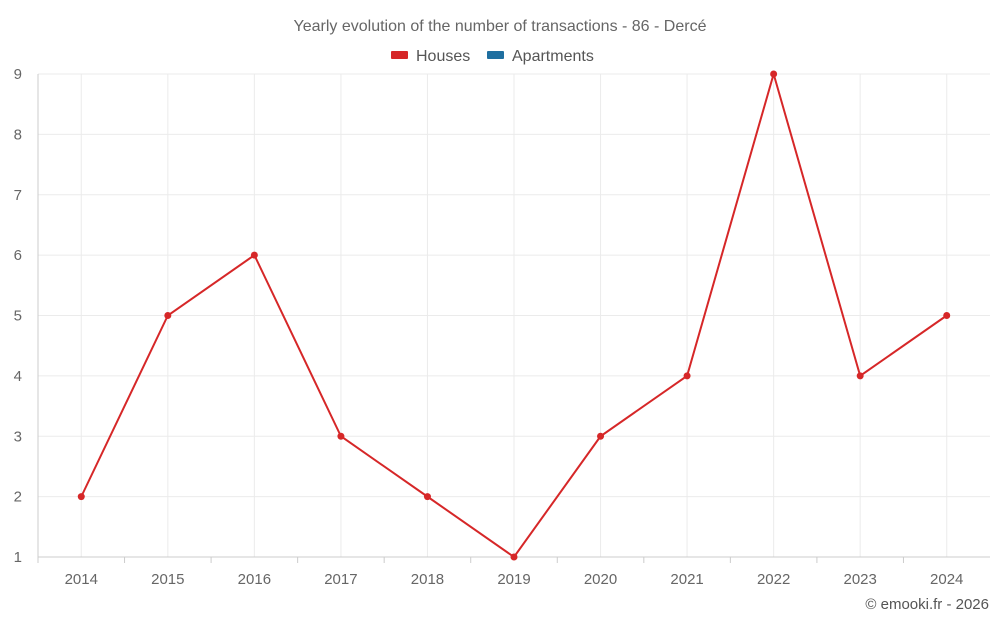 Image resolution: width=1000 pixels, height=625 pixels. Describe the element at coordinates (18, 436) in the screenshot. I see `y-tick-label-3: 3` at that location.